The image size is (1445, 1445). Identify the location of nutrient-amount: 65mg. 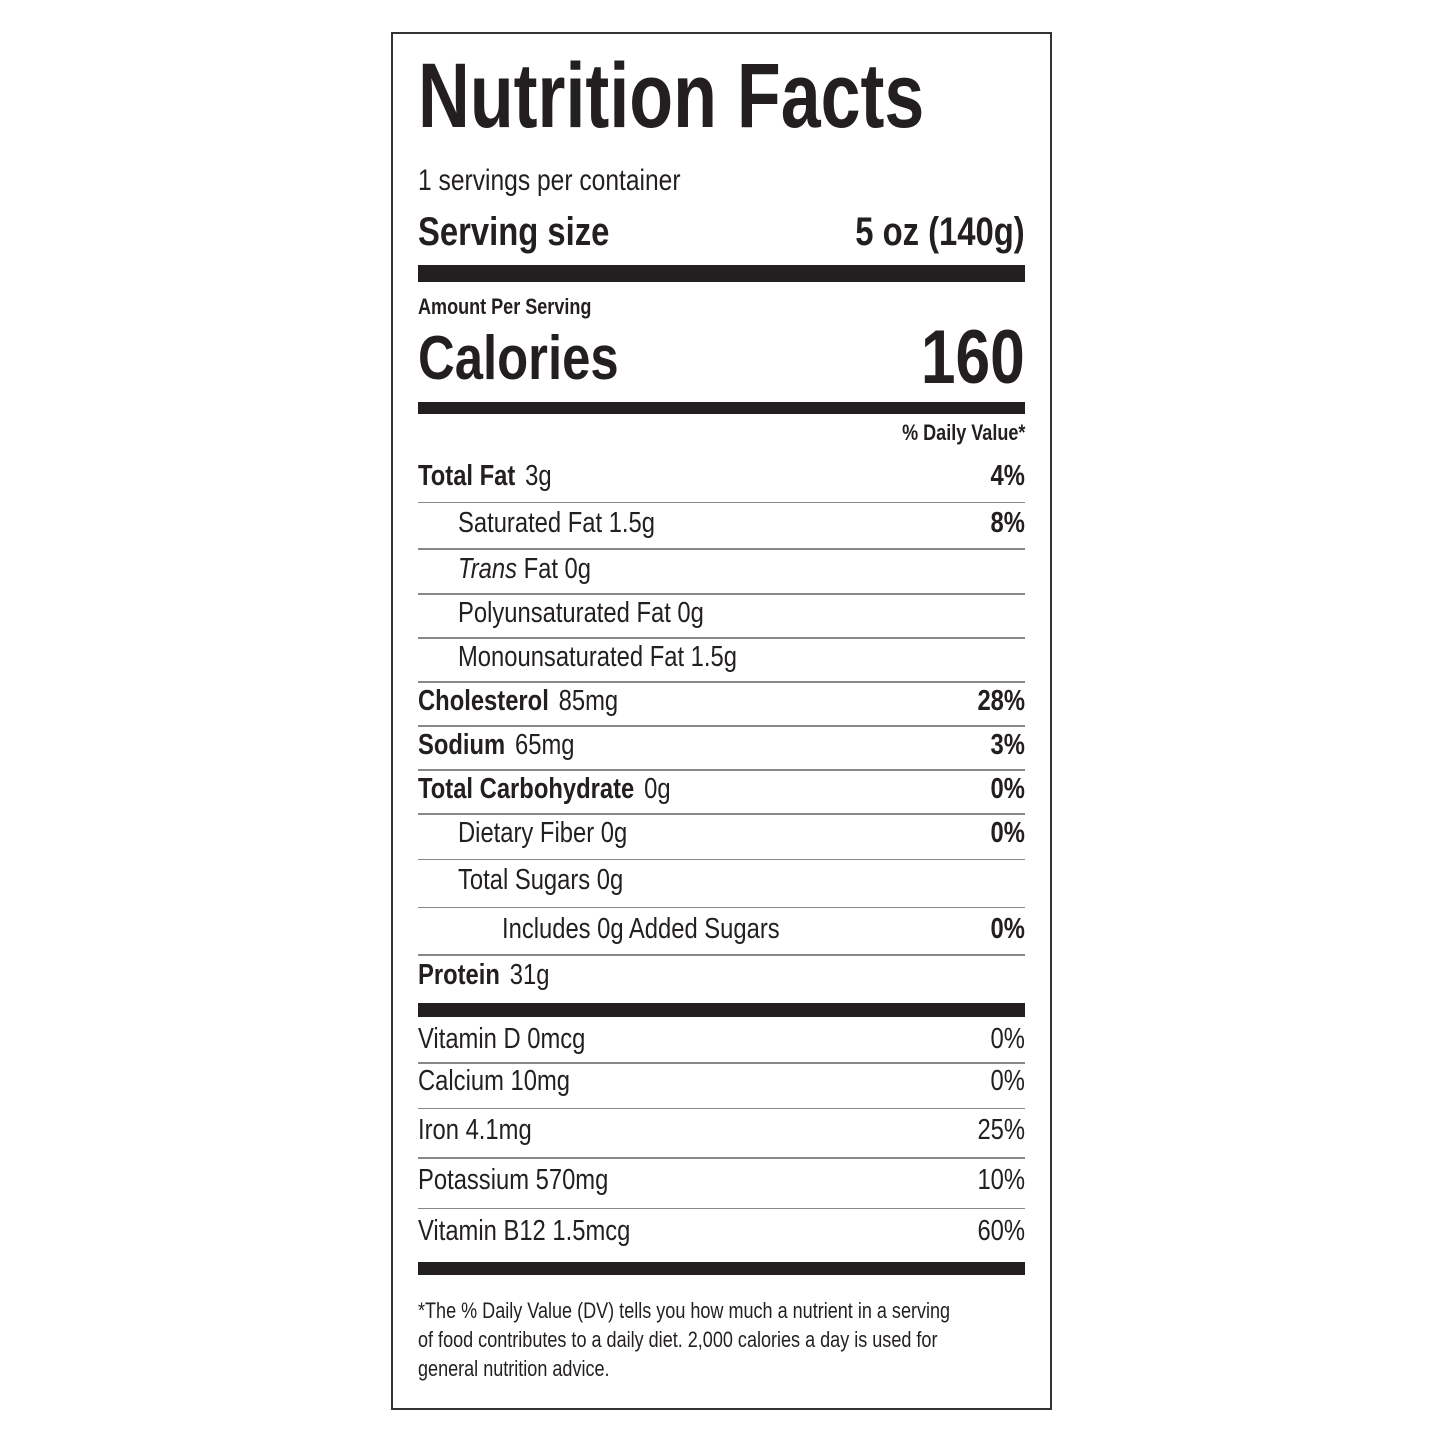
(545, 745).